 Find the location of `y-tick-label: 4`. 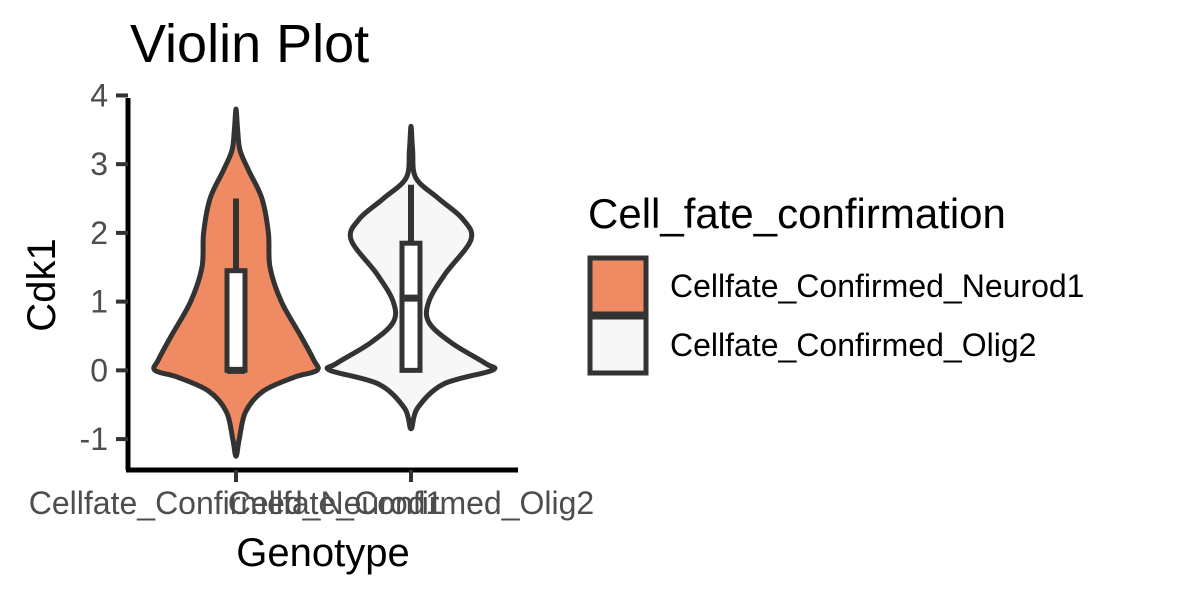

y-tick-label: 4 is located at coordinates (99, 95).